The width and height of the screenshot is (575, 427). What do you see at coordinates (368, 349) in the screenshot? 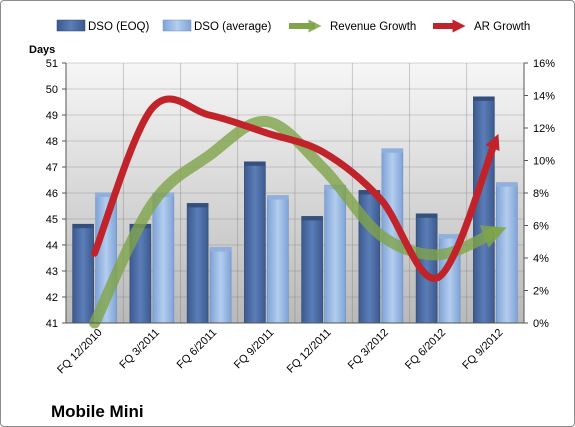
I see `x-tick-label: FQ 3/2012` at bounding box center [368, 349].